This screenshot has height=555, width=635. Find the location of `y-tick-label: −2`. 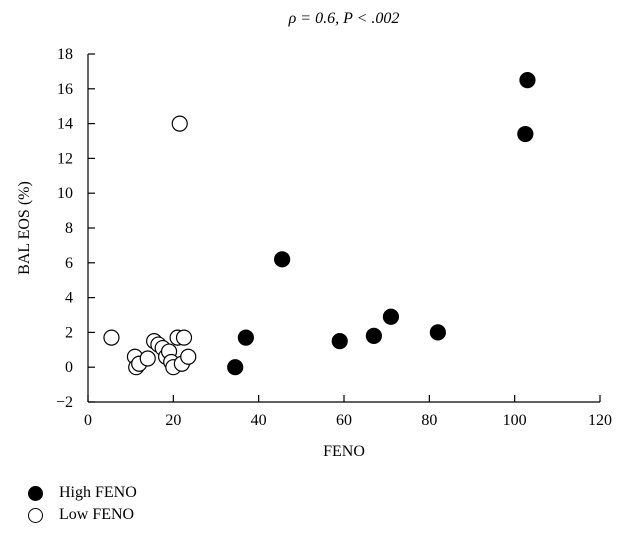

y-tick-label: −2 is located at coordinates (64, 402).